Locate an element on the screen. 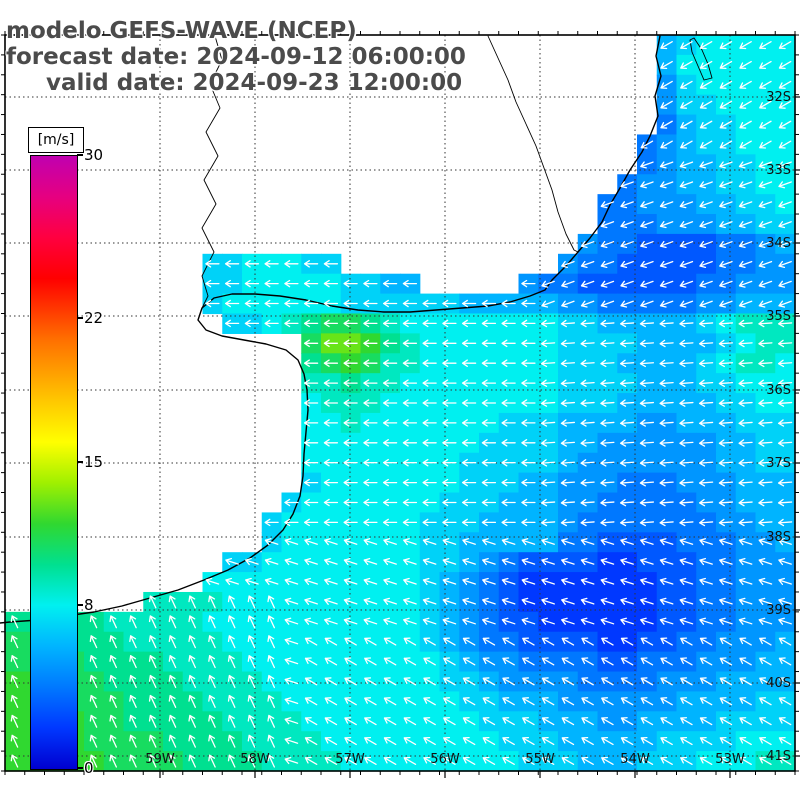 The height and width of the screenshot is (800, 800). colorbar-tick-label: 22 is located at coordinates (94, 318).